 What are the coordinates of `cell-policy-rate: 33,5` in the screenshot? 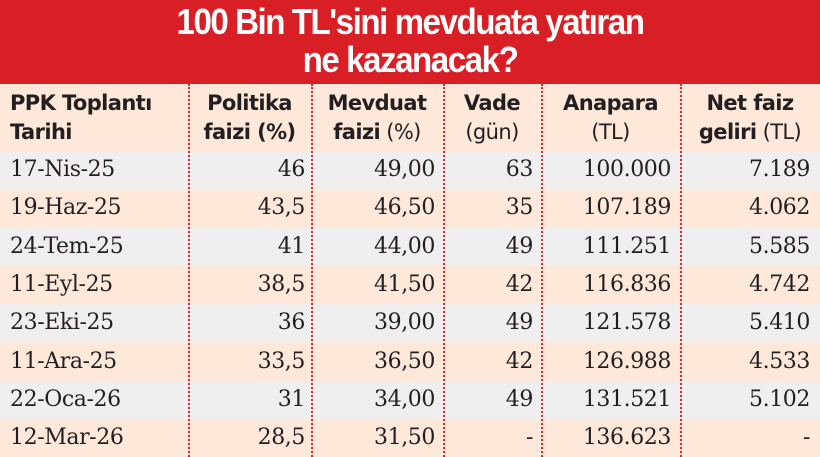 It's located at (281, 361).